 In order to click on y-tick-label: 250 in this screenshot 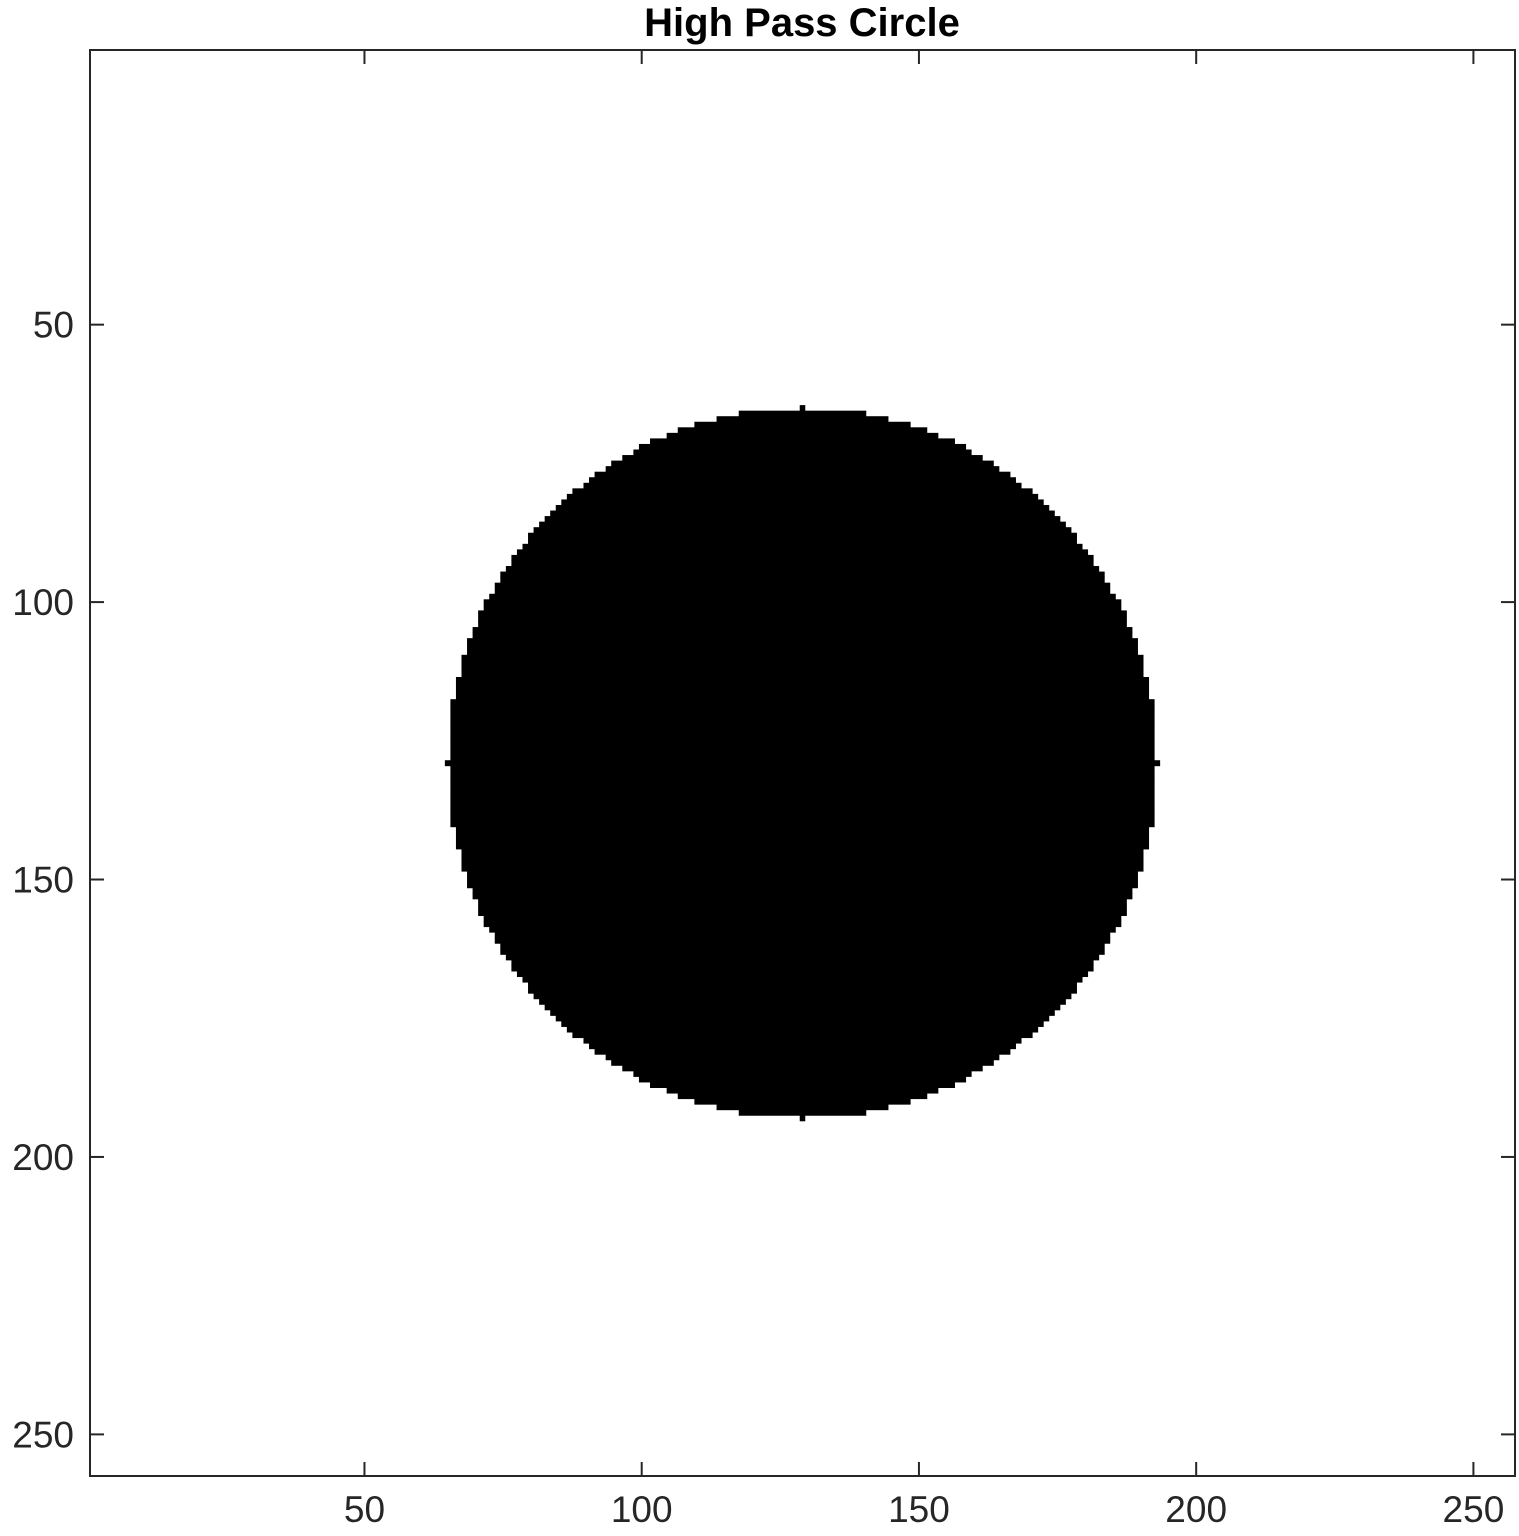, I will do `click(43, 1434)`.